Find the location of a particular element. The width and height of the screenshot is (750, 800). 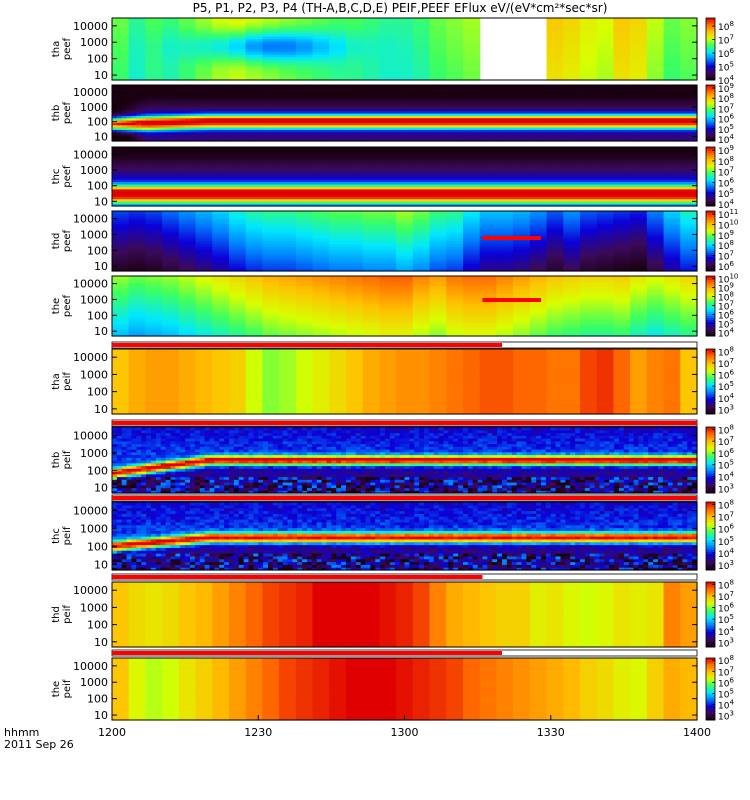

y-axis-label-product: peef is located at coordinates (67, 48).